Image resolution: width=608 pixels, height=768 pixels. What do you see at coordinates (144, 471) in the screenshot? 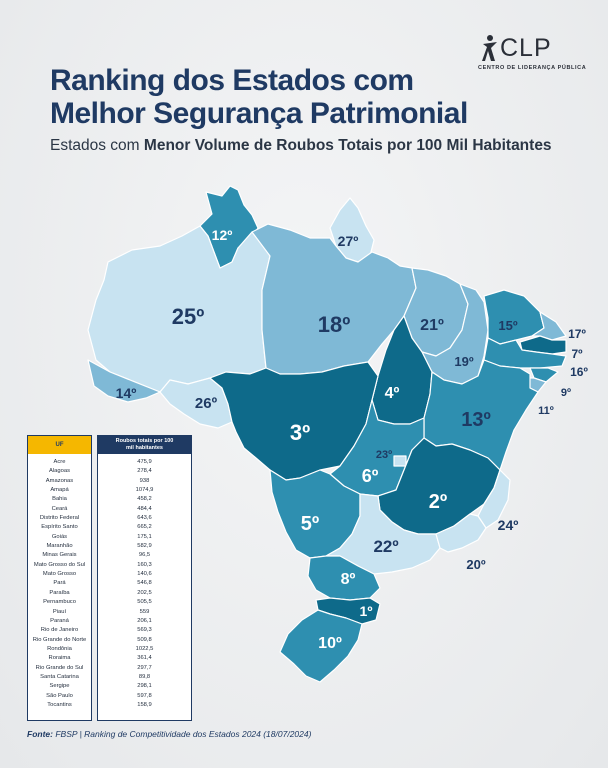
I see `table-row-value: 278,4` at bounding box center [144, 471].